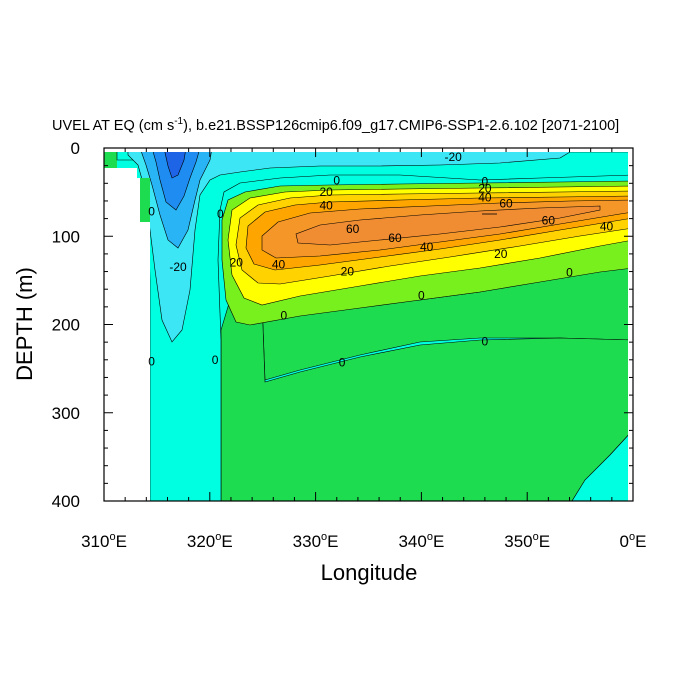 The image size is (700, 700). What do you see at coordinates (127, 334) in the screenshot?
I see `missing-data-region` at bounding box center [127, 334].